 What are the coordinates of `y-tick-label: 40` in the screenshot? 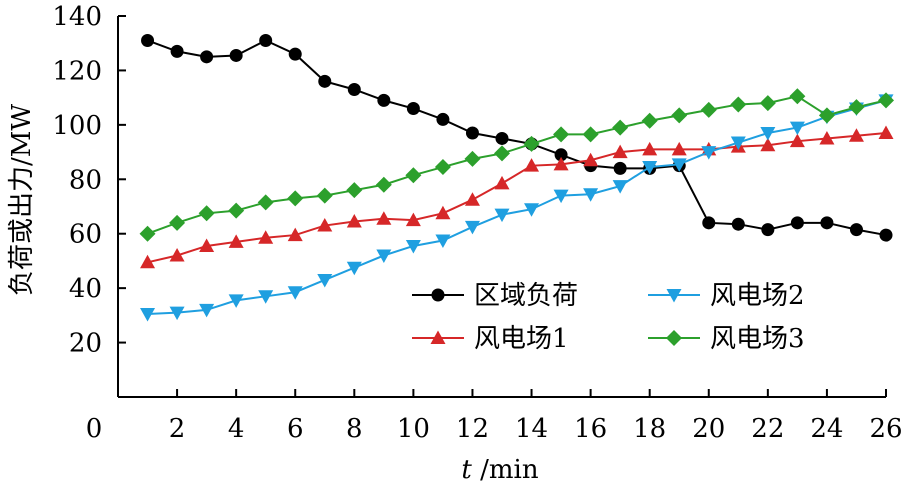 It's located at (85, 289).